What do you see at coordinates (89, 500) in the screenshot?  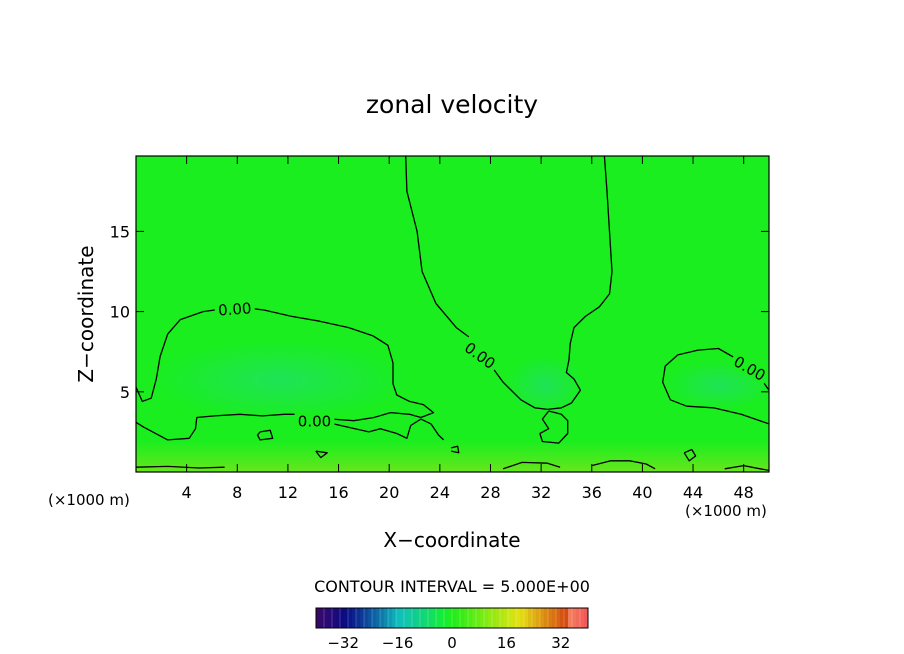 I see `x-unit-left: (×1000 m)` at bounding box center [89, 500].